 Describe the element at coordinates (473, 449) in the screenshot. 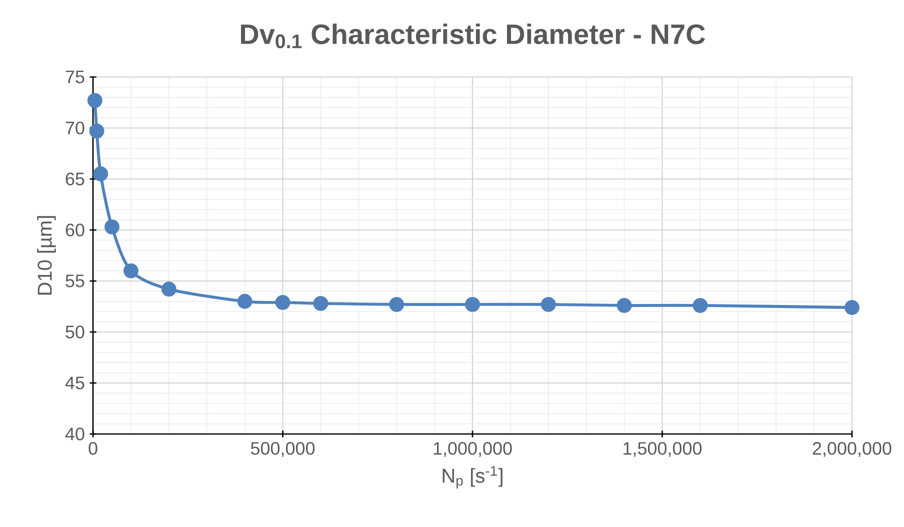

I see `x-tick-label: 1,000,000` at that location.